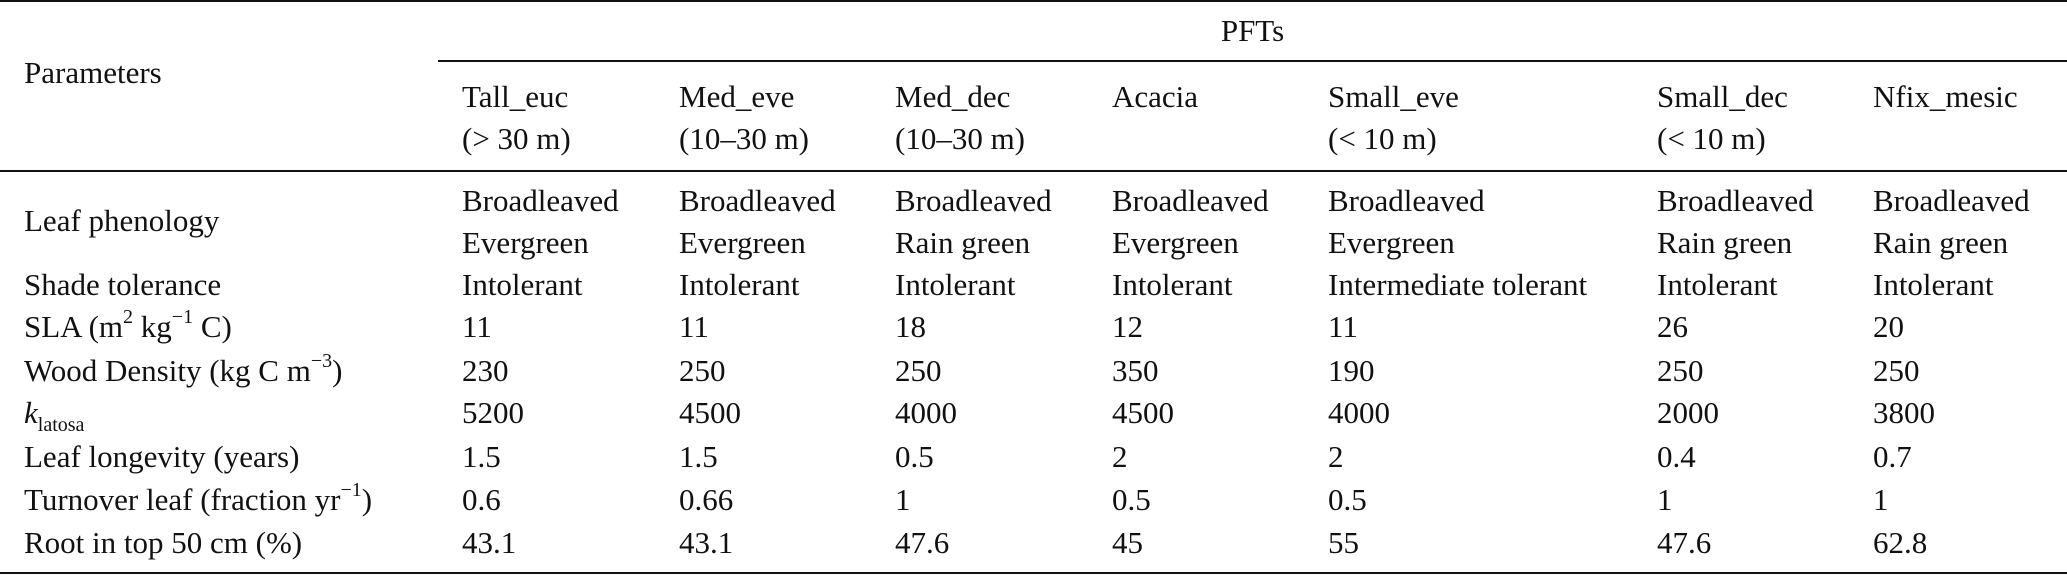 Image resolution: width=2067 pixels, height=578 pixels. I want to click on cell-shade-tolerance-med-eve: Intolerant, so click(739, 284).